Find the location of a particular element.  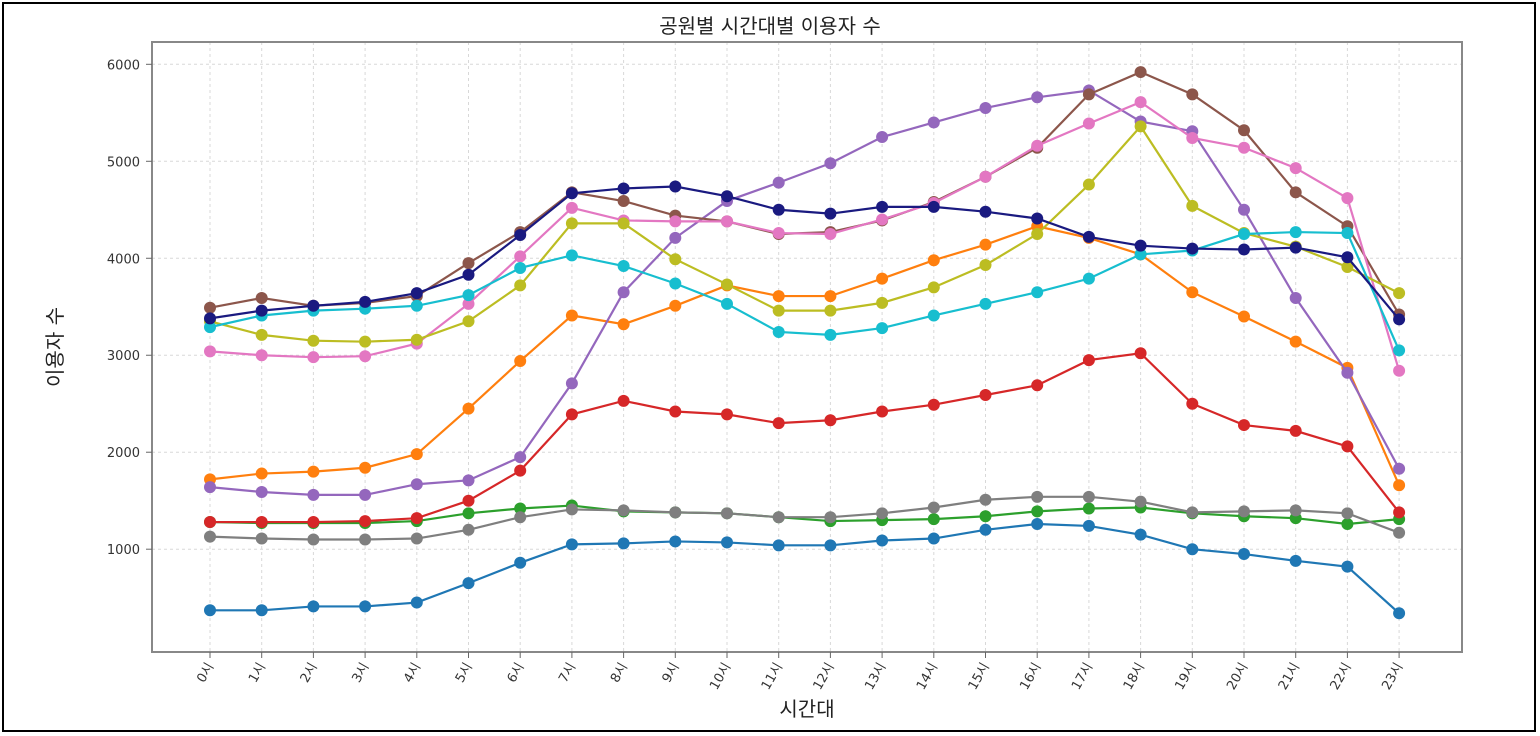

y-tick-label: 6000 is located at coordinates (123, 65).